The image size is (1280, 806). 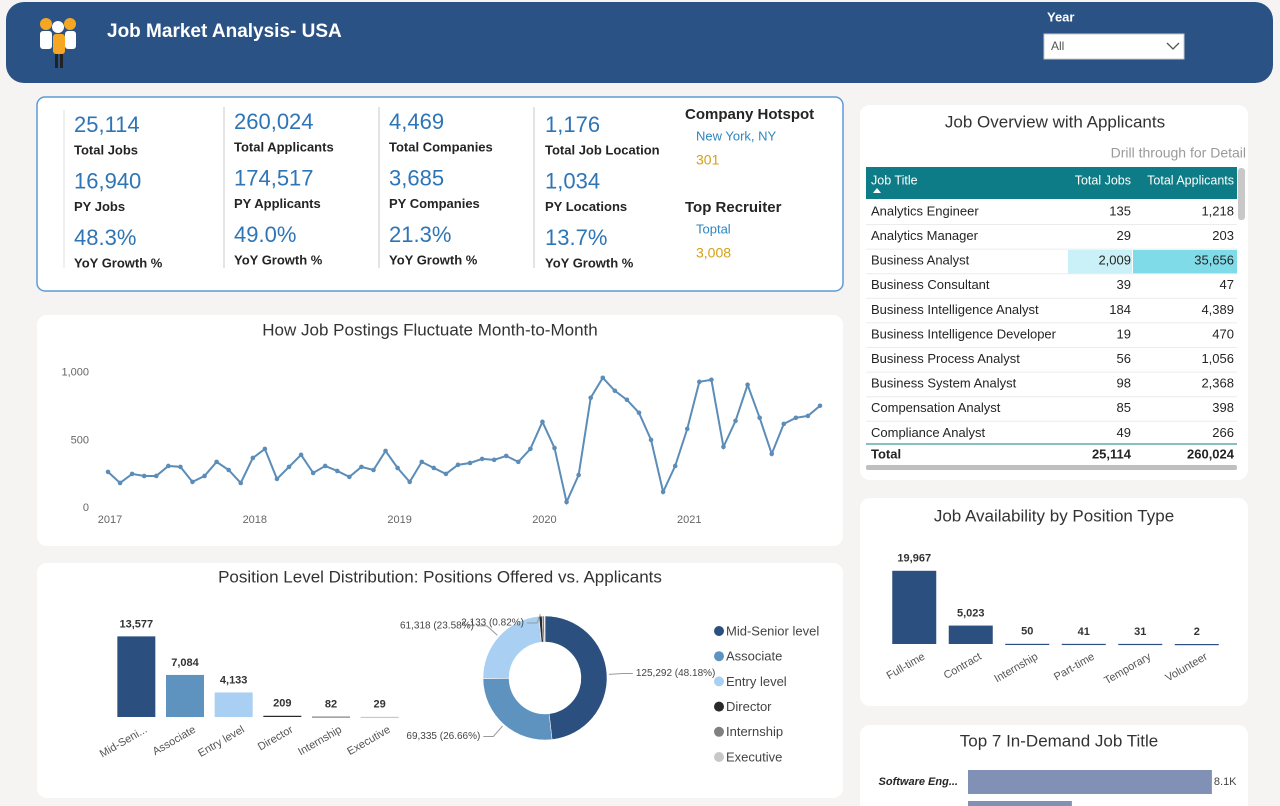 What do you see at coordinates (278, 259) in the screenshot?
I see `kpi-label: YoY Growth %` at bounding box center [278, 259].